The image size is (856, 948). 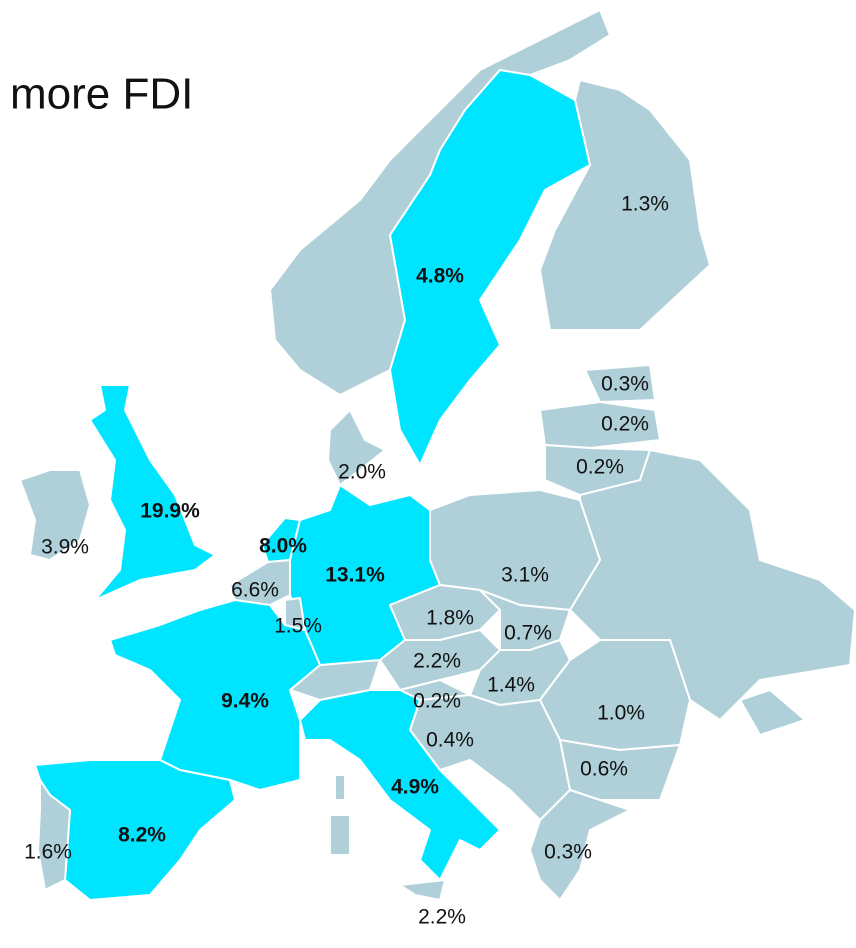 What do you see at coordinates (170, 511) in the screenshot?
I see `region-label: 19.9%` at bounding box center [170, 511].